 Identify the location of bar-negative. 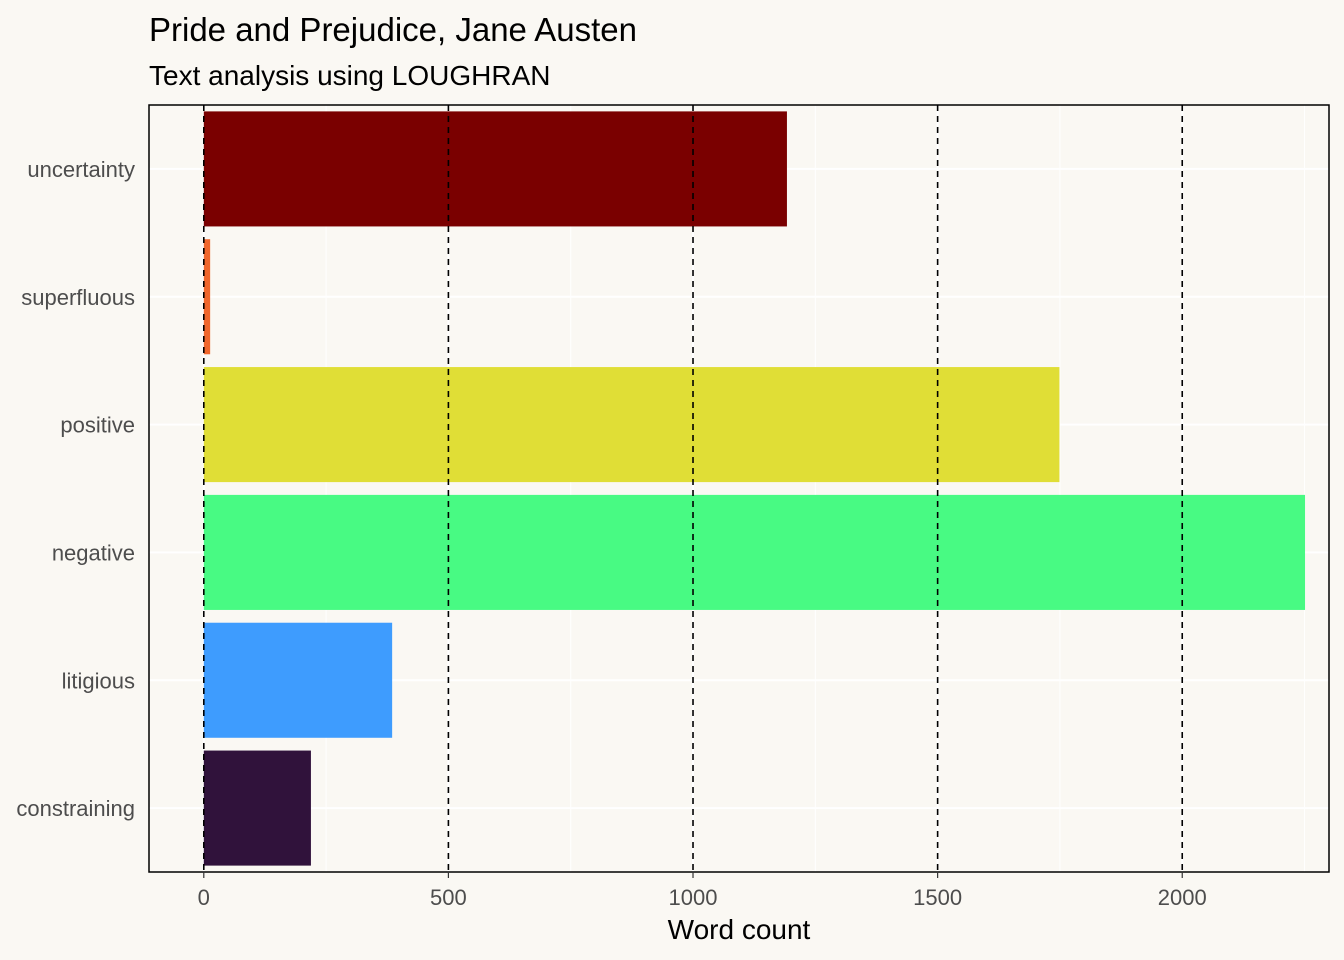
(754, 552).